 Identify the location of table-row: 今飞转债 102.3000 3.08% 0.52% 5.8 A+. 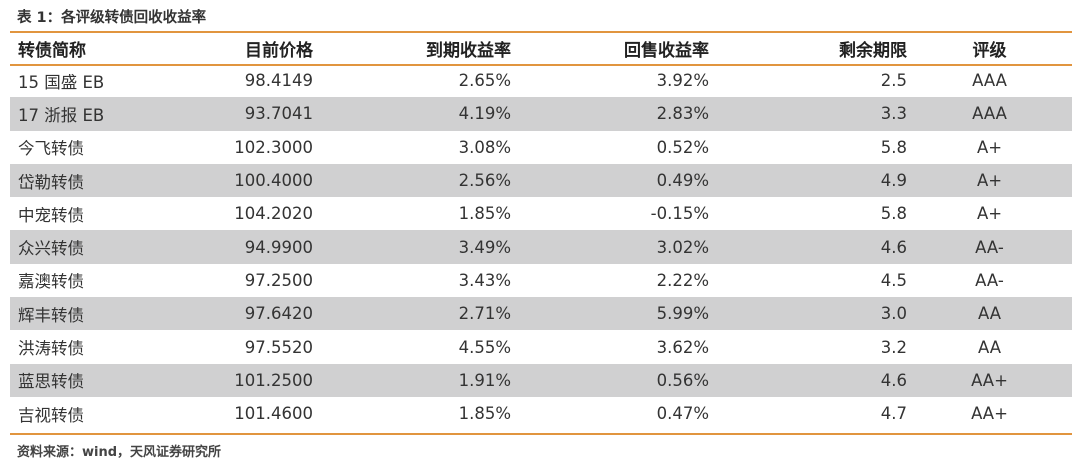
(541, 147).